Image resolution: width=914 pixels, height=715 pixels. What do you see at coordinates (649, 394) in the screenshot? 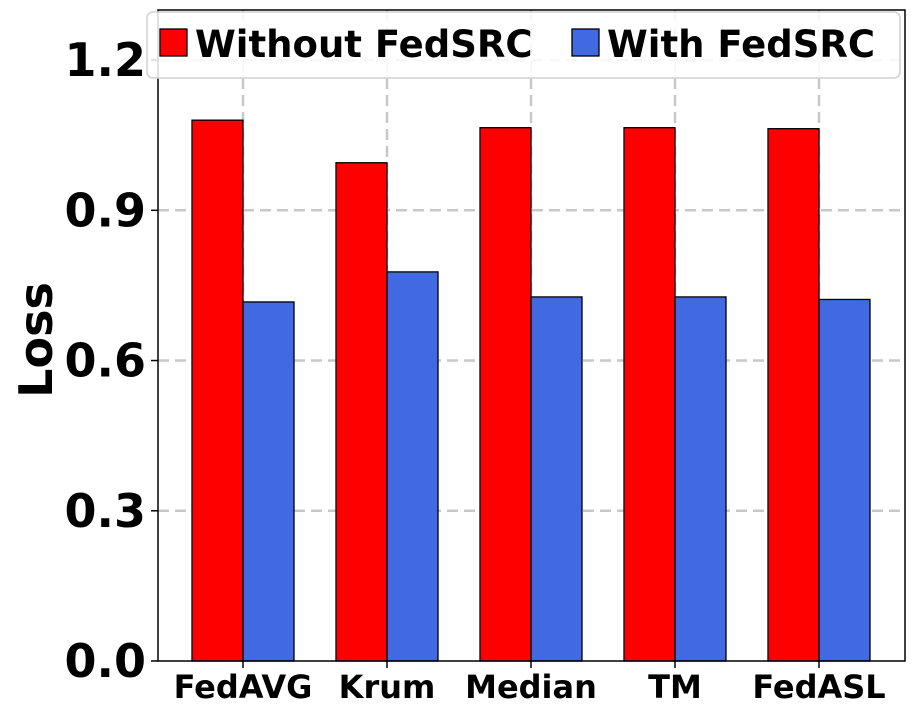
I see `bar-without-fedsrc-tm` at bounding box center [649, 394].